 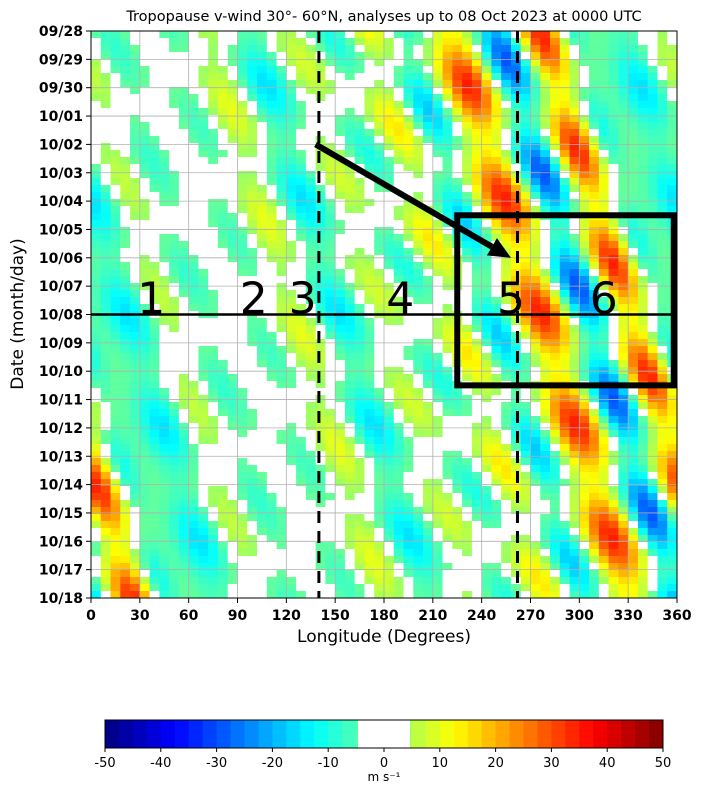 What do you see at coordinates (196, 734) in the screenshot?
I see `colorbar-segment` at bounding box center [196, 734].